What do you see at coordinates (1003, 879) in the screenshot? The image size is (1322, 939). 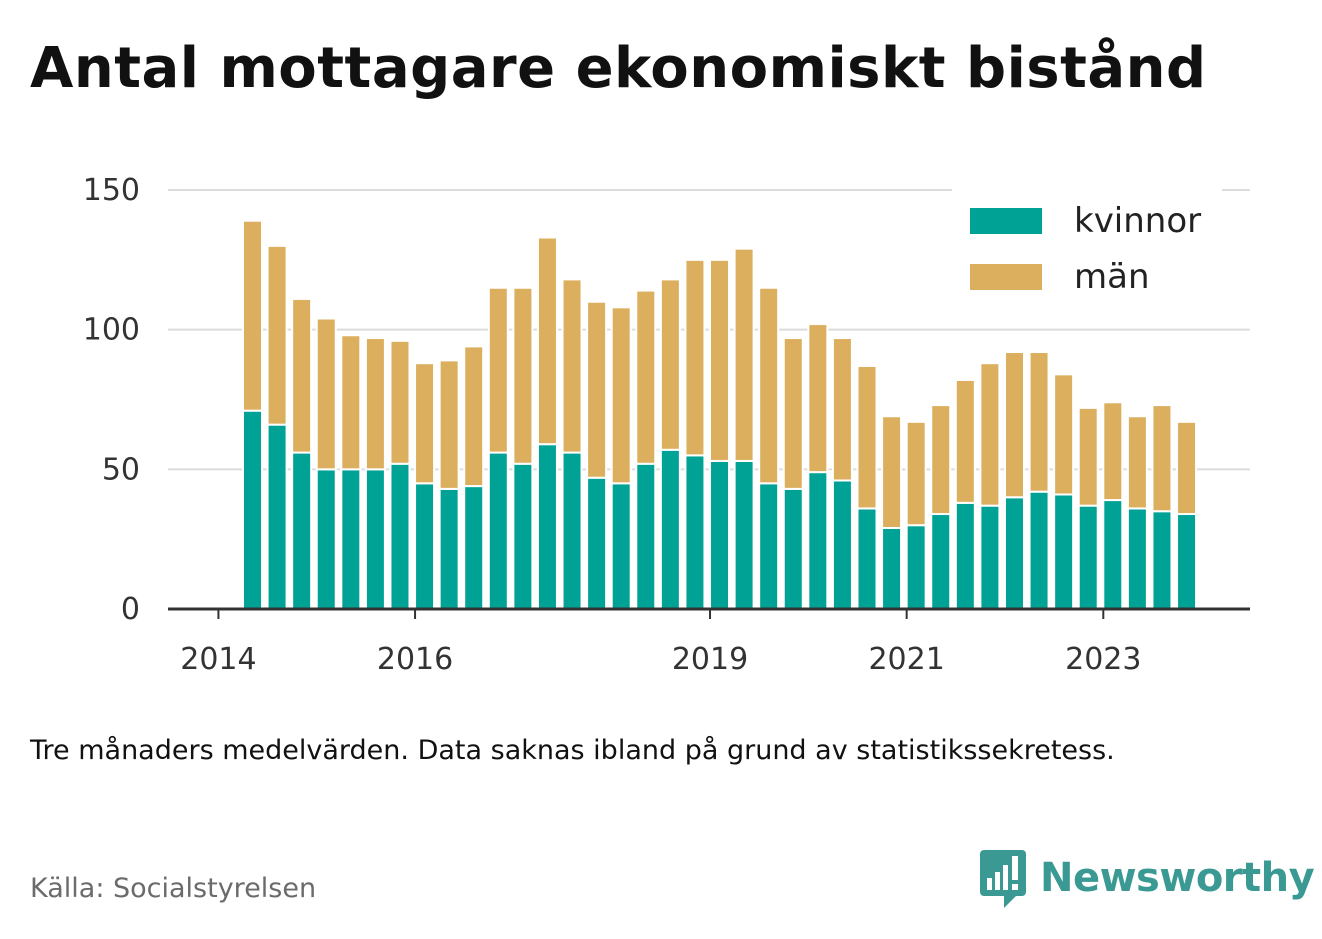 I see `newsworthy-logo-icon` at bounding box center [1003, 879].